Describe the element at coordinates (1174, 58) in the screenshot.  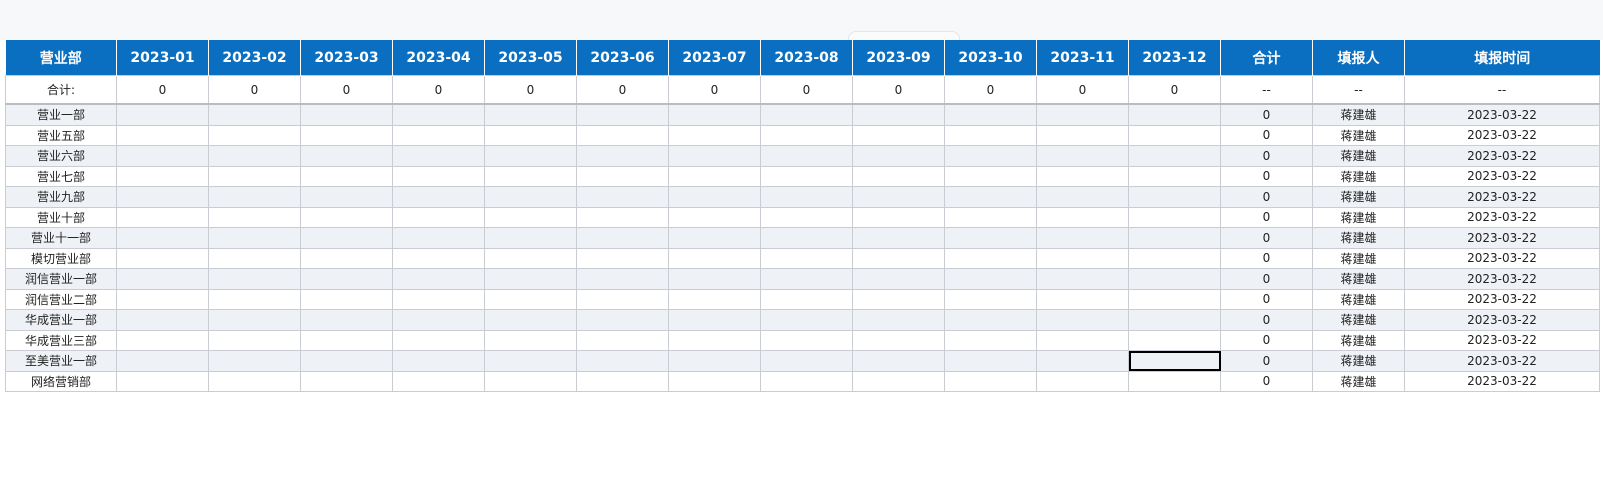
I see `column-header: 2023-12` at that location.